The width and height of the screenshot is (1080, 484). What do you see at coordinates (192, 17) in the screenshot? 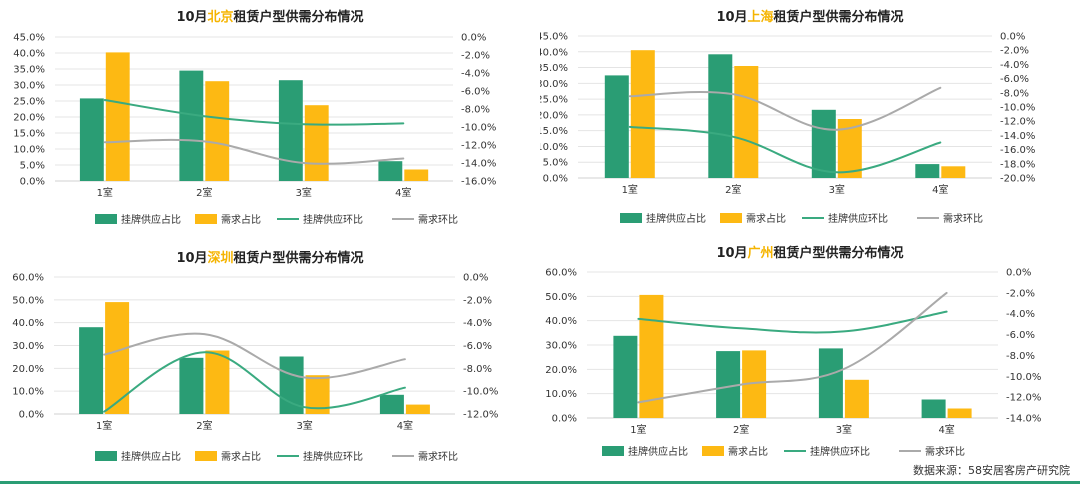
I see `title-prefix: 10月` at bounding box center [192, 17].